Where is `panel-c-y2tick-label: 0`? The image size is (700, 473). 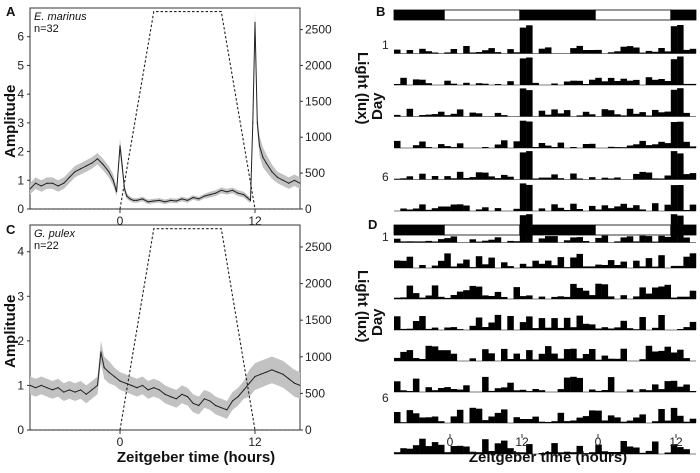
panel-c-y2tick-label: 0 is located at coordinates (308, 430).